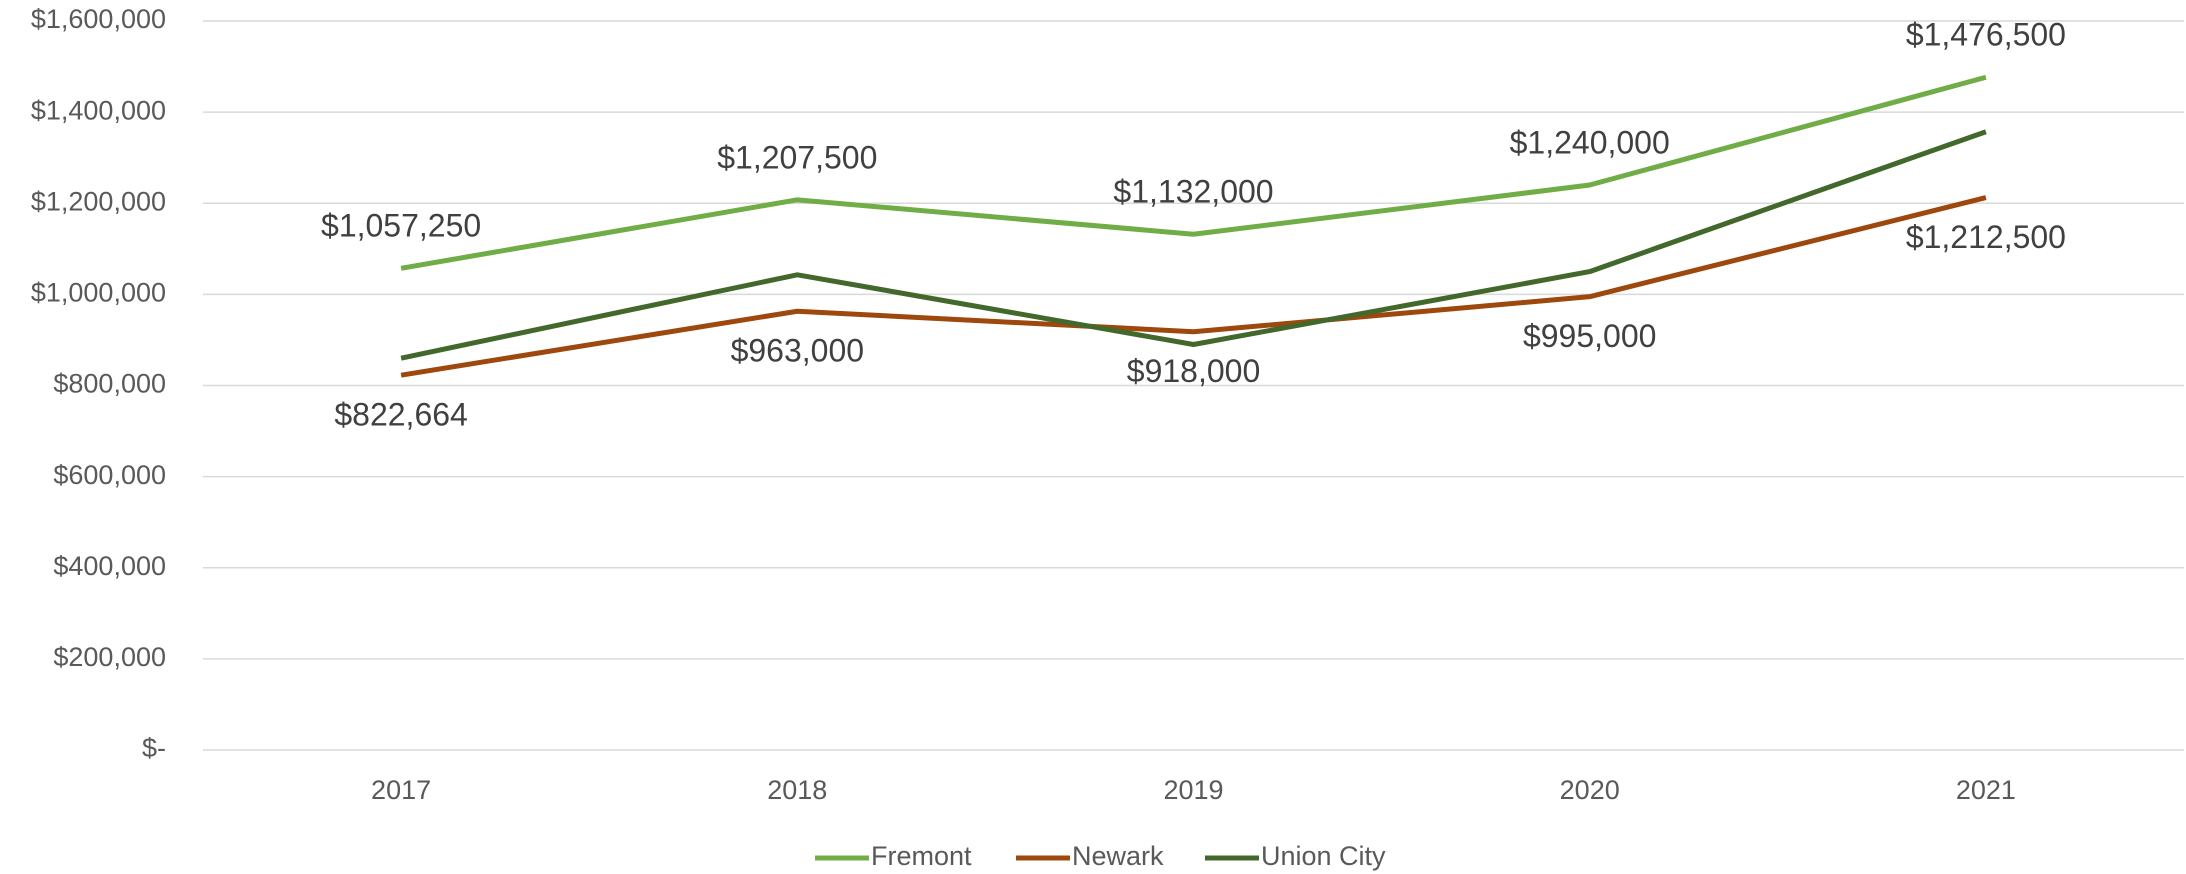 The width and height of the screenshot is (2186, 874). Describe the element at coordinates (1193, 371) in the screenshot. I see `data-label: $918,000` at that location.